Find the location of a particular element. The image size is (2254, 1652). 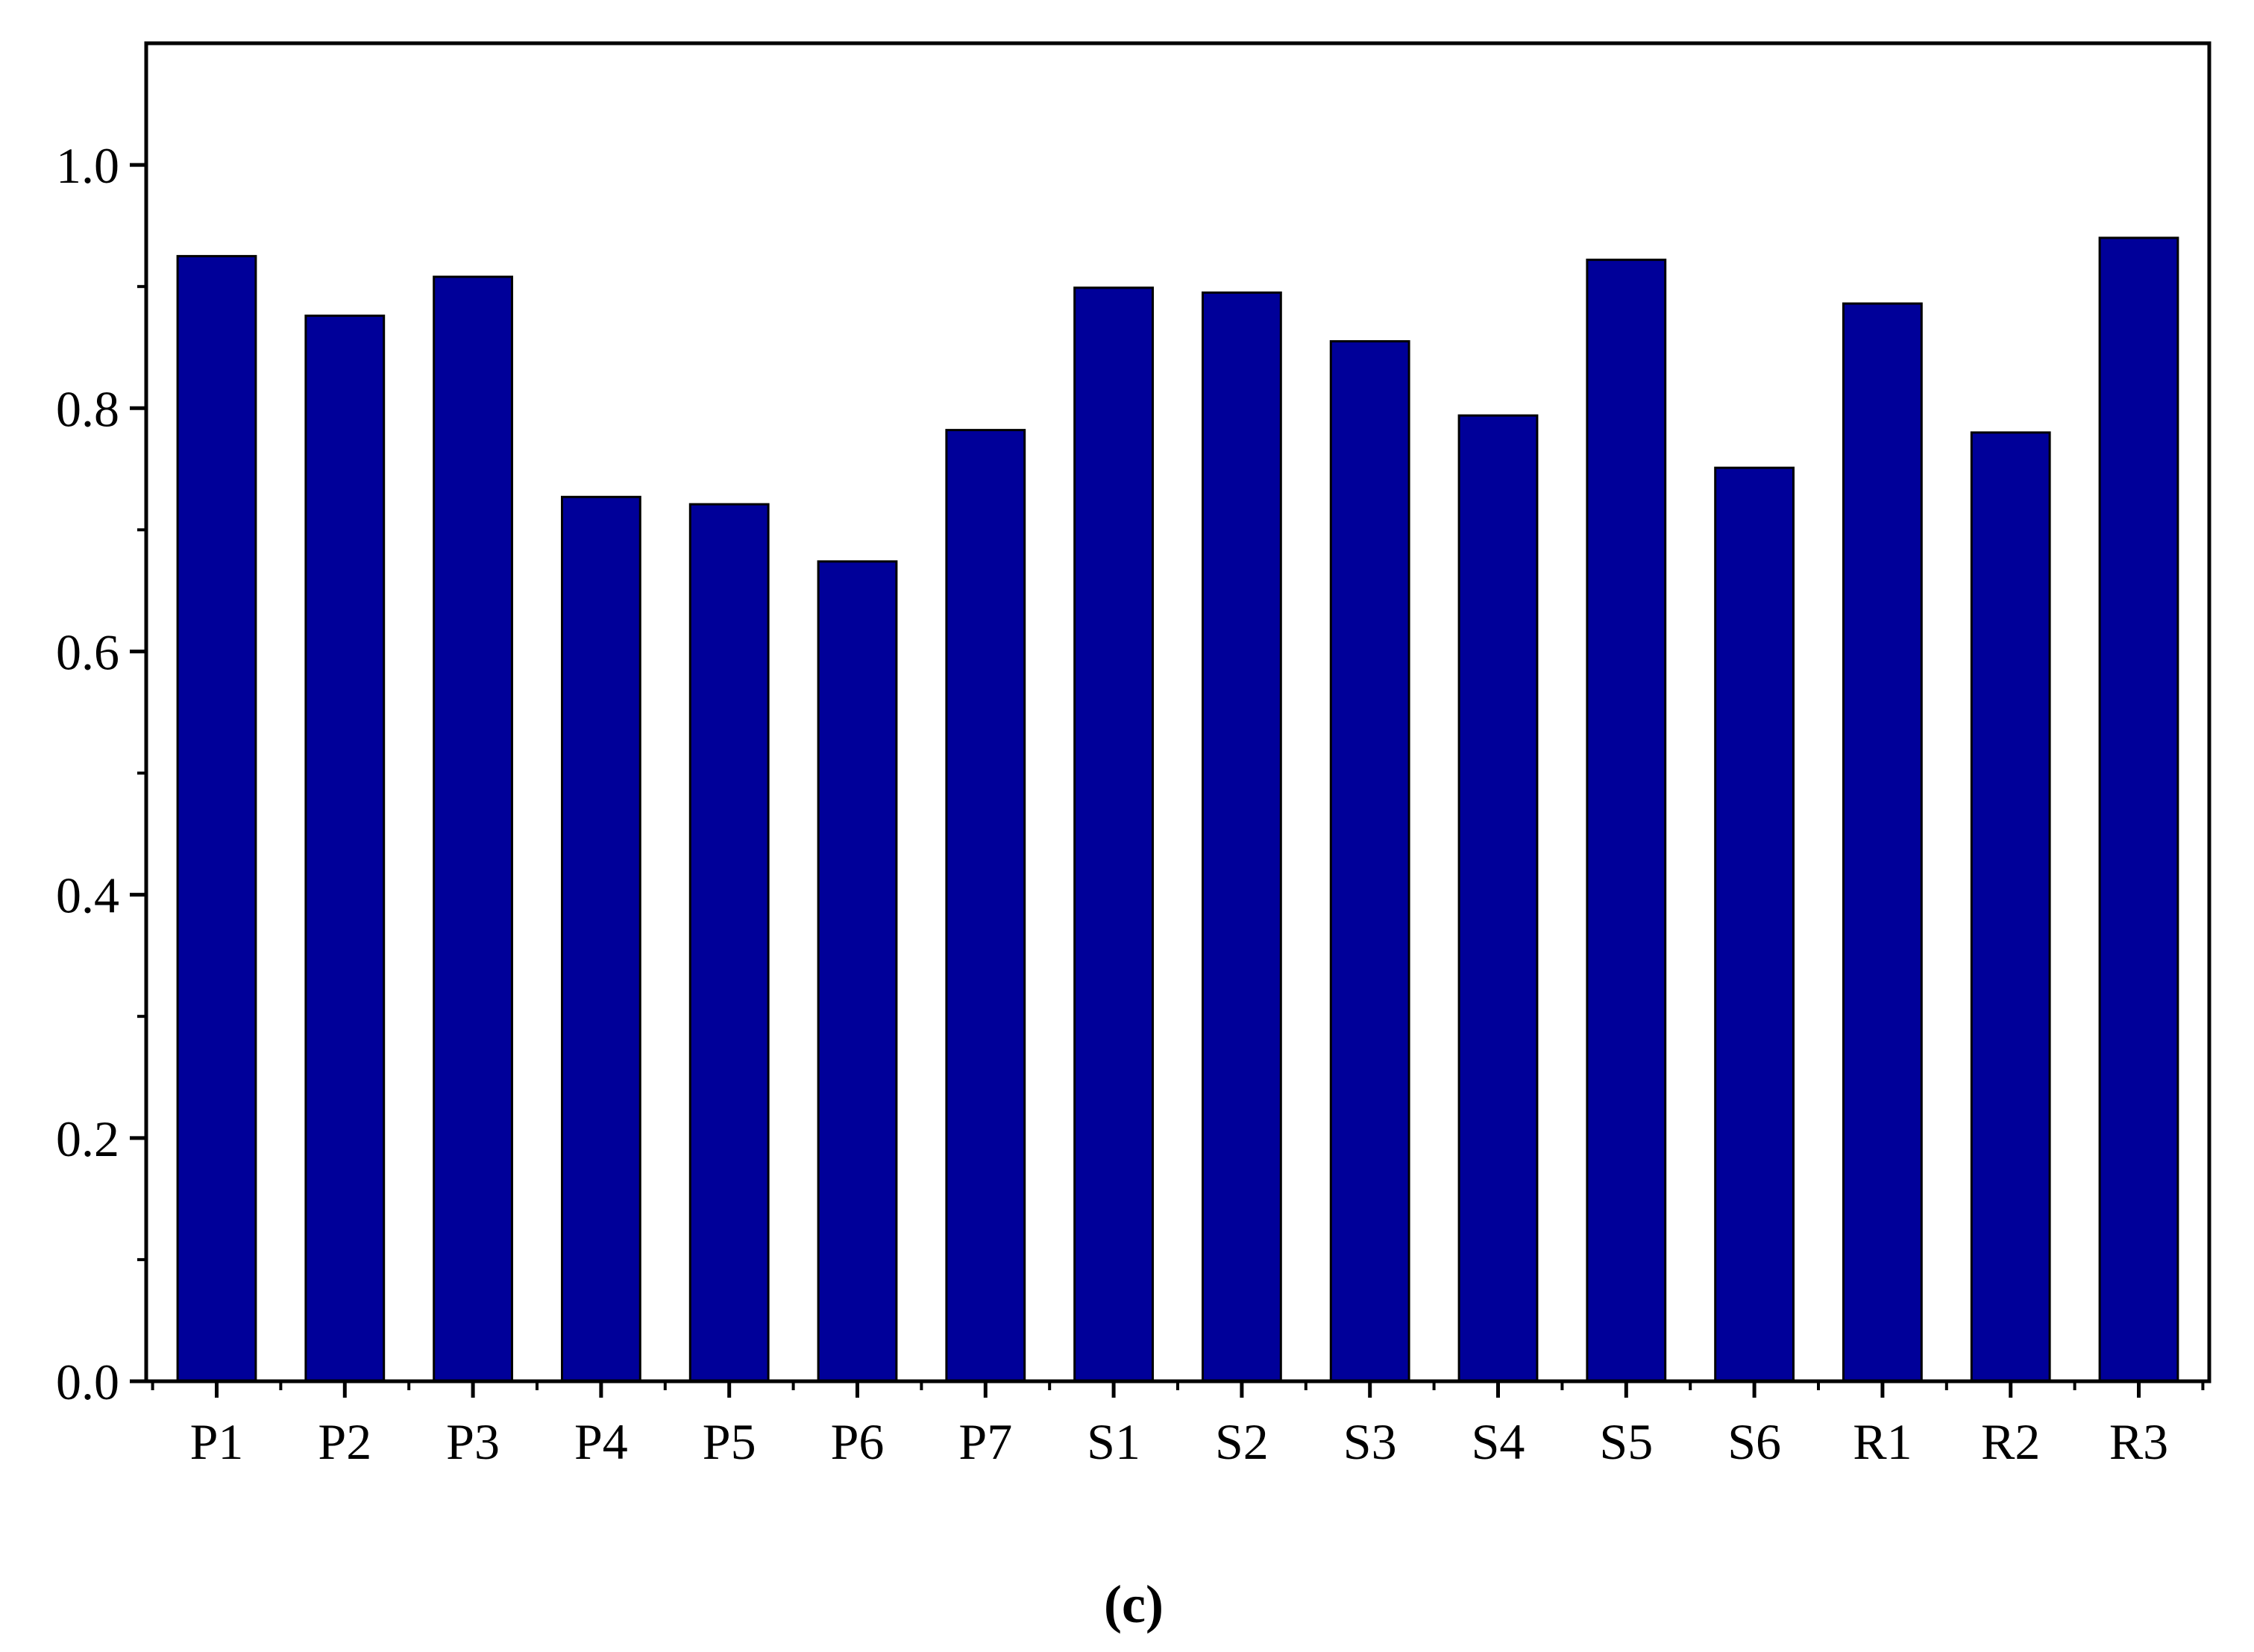

x-tick-label-s4: S4 is located at coordinates (1498, 1441).